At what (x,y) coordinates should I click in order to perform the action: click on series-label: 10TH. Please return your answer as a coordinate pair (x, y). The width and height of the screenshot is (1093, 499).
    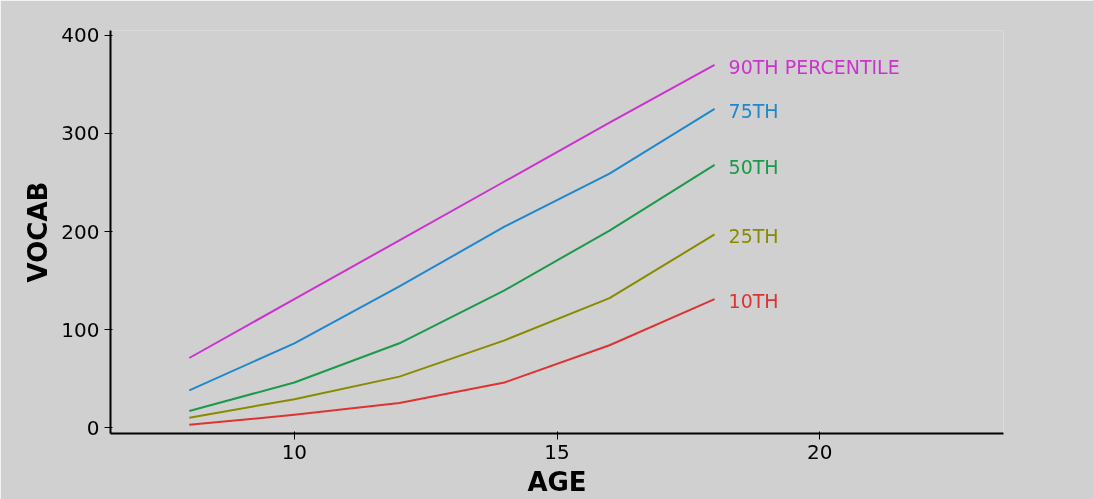
    Looking at the image, I should click on (753, 301).